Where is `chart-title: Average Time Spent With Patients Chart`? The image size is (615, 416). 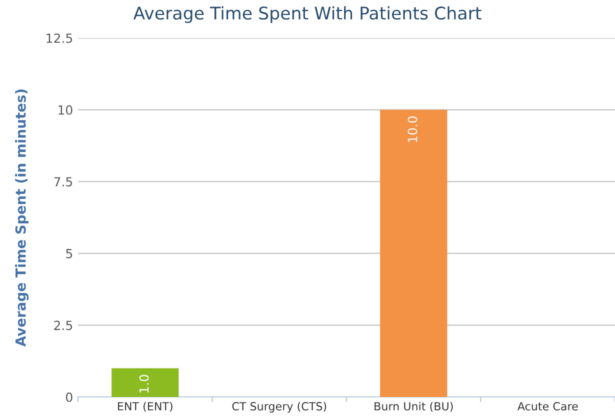 chart-title: Average Time Spent With Patients Chart is located at coordinates (307, 15).